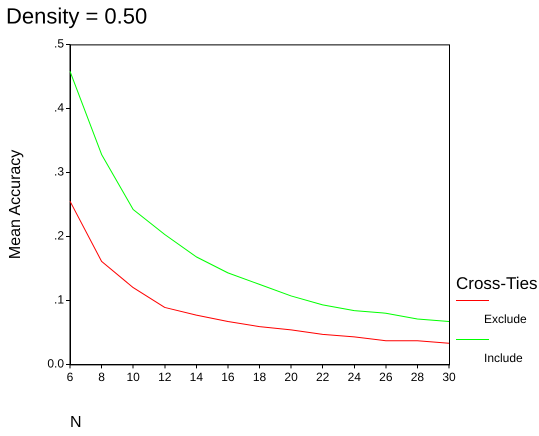 Image resolution: width=539 pixels, height=436 pixels. I want to click on x-tick-label: 30, so click(449, 377).